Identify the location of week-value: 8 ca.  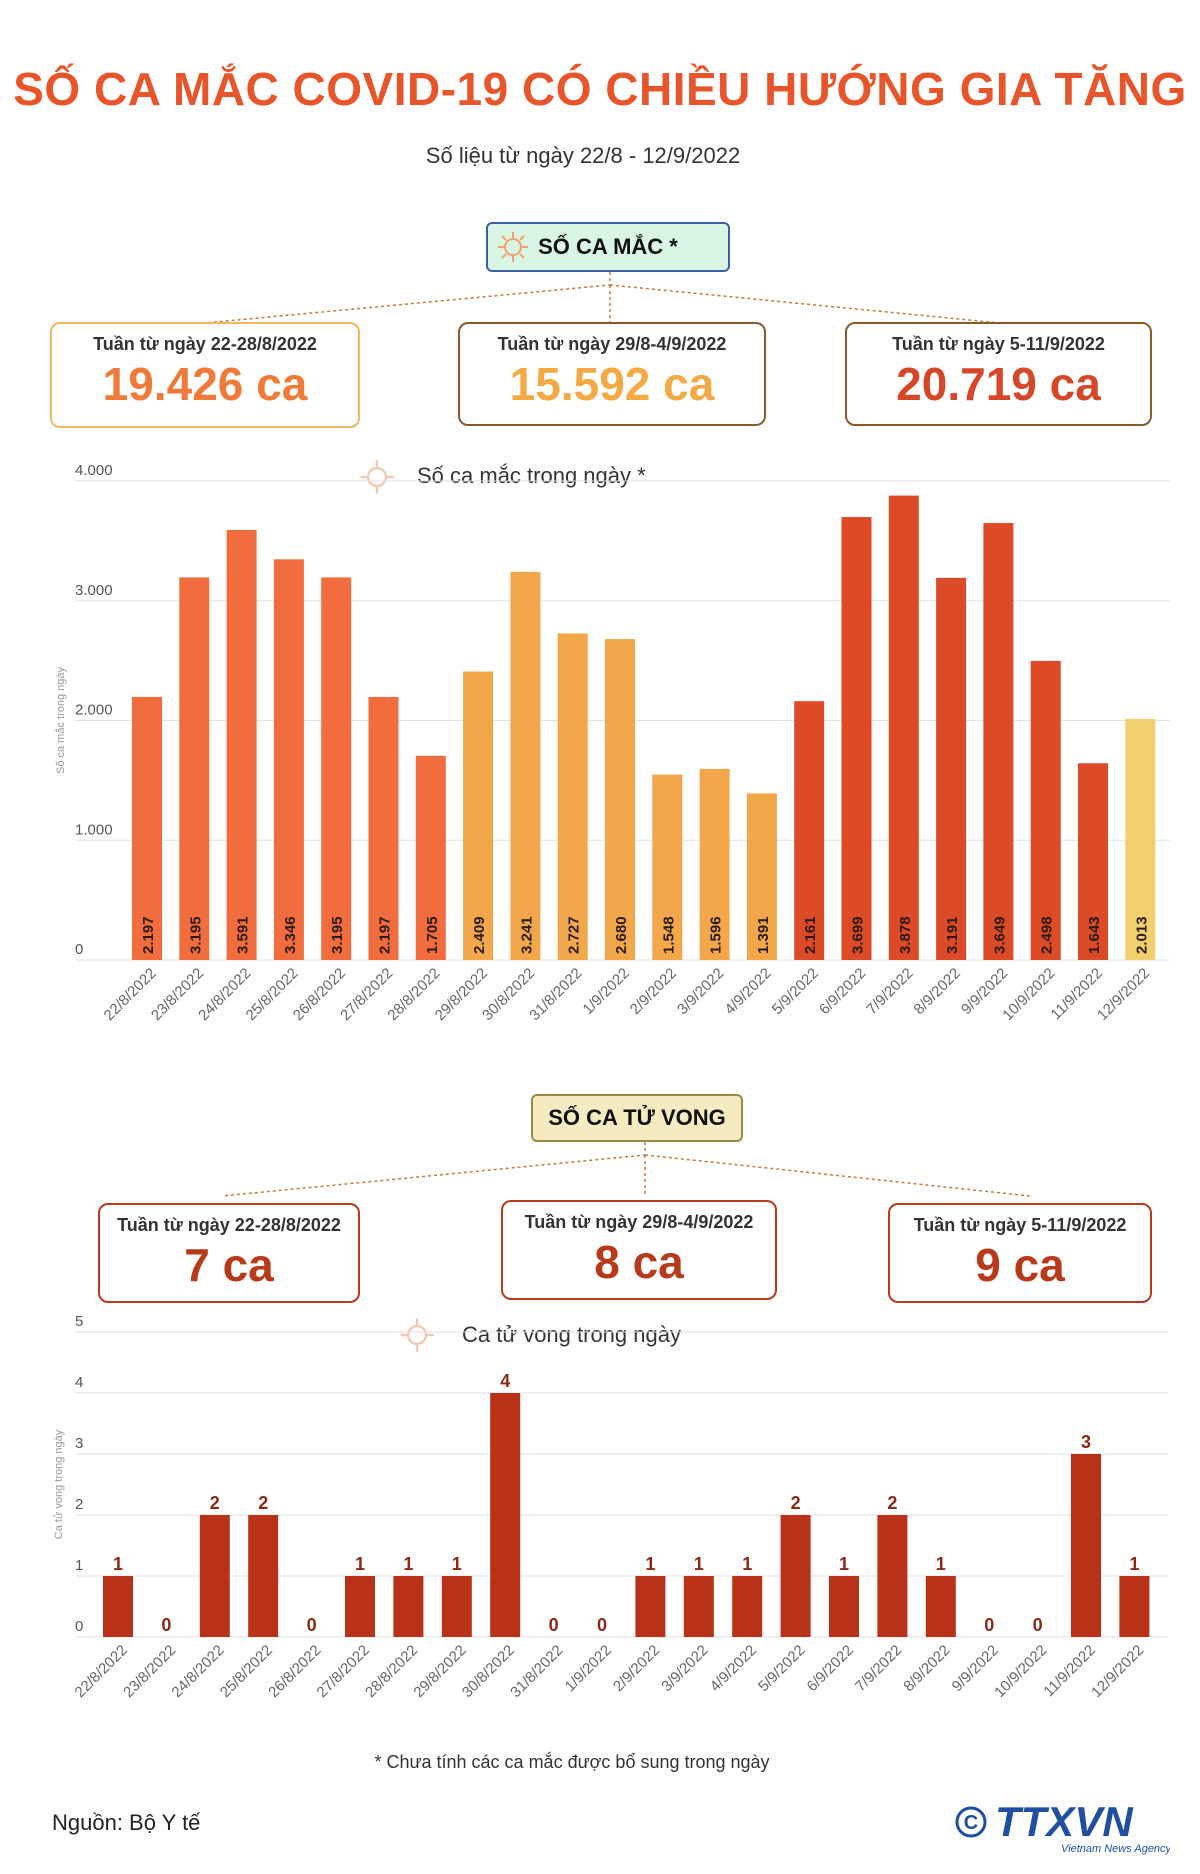
(639, 1262).